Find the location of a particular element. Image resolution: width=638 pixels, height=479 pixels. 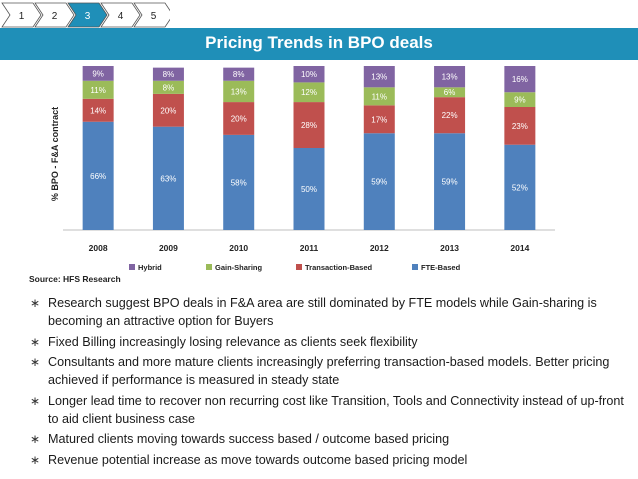

step-navigation: 1 2 3 4 5 is located at coordinates (85, 15).